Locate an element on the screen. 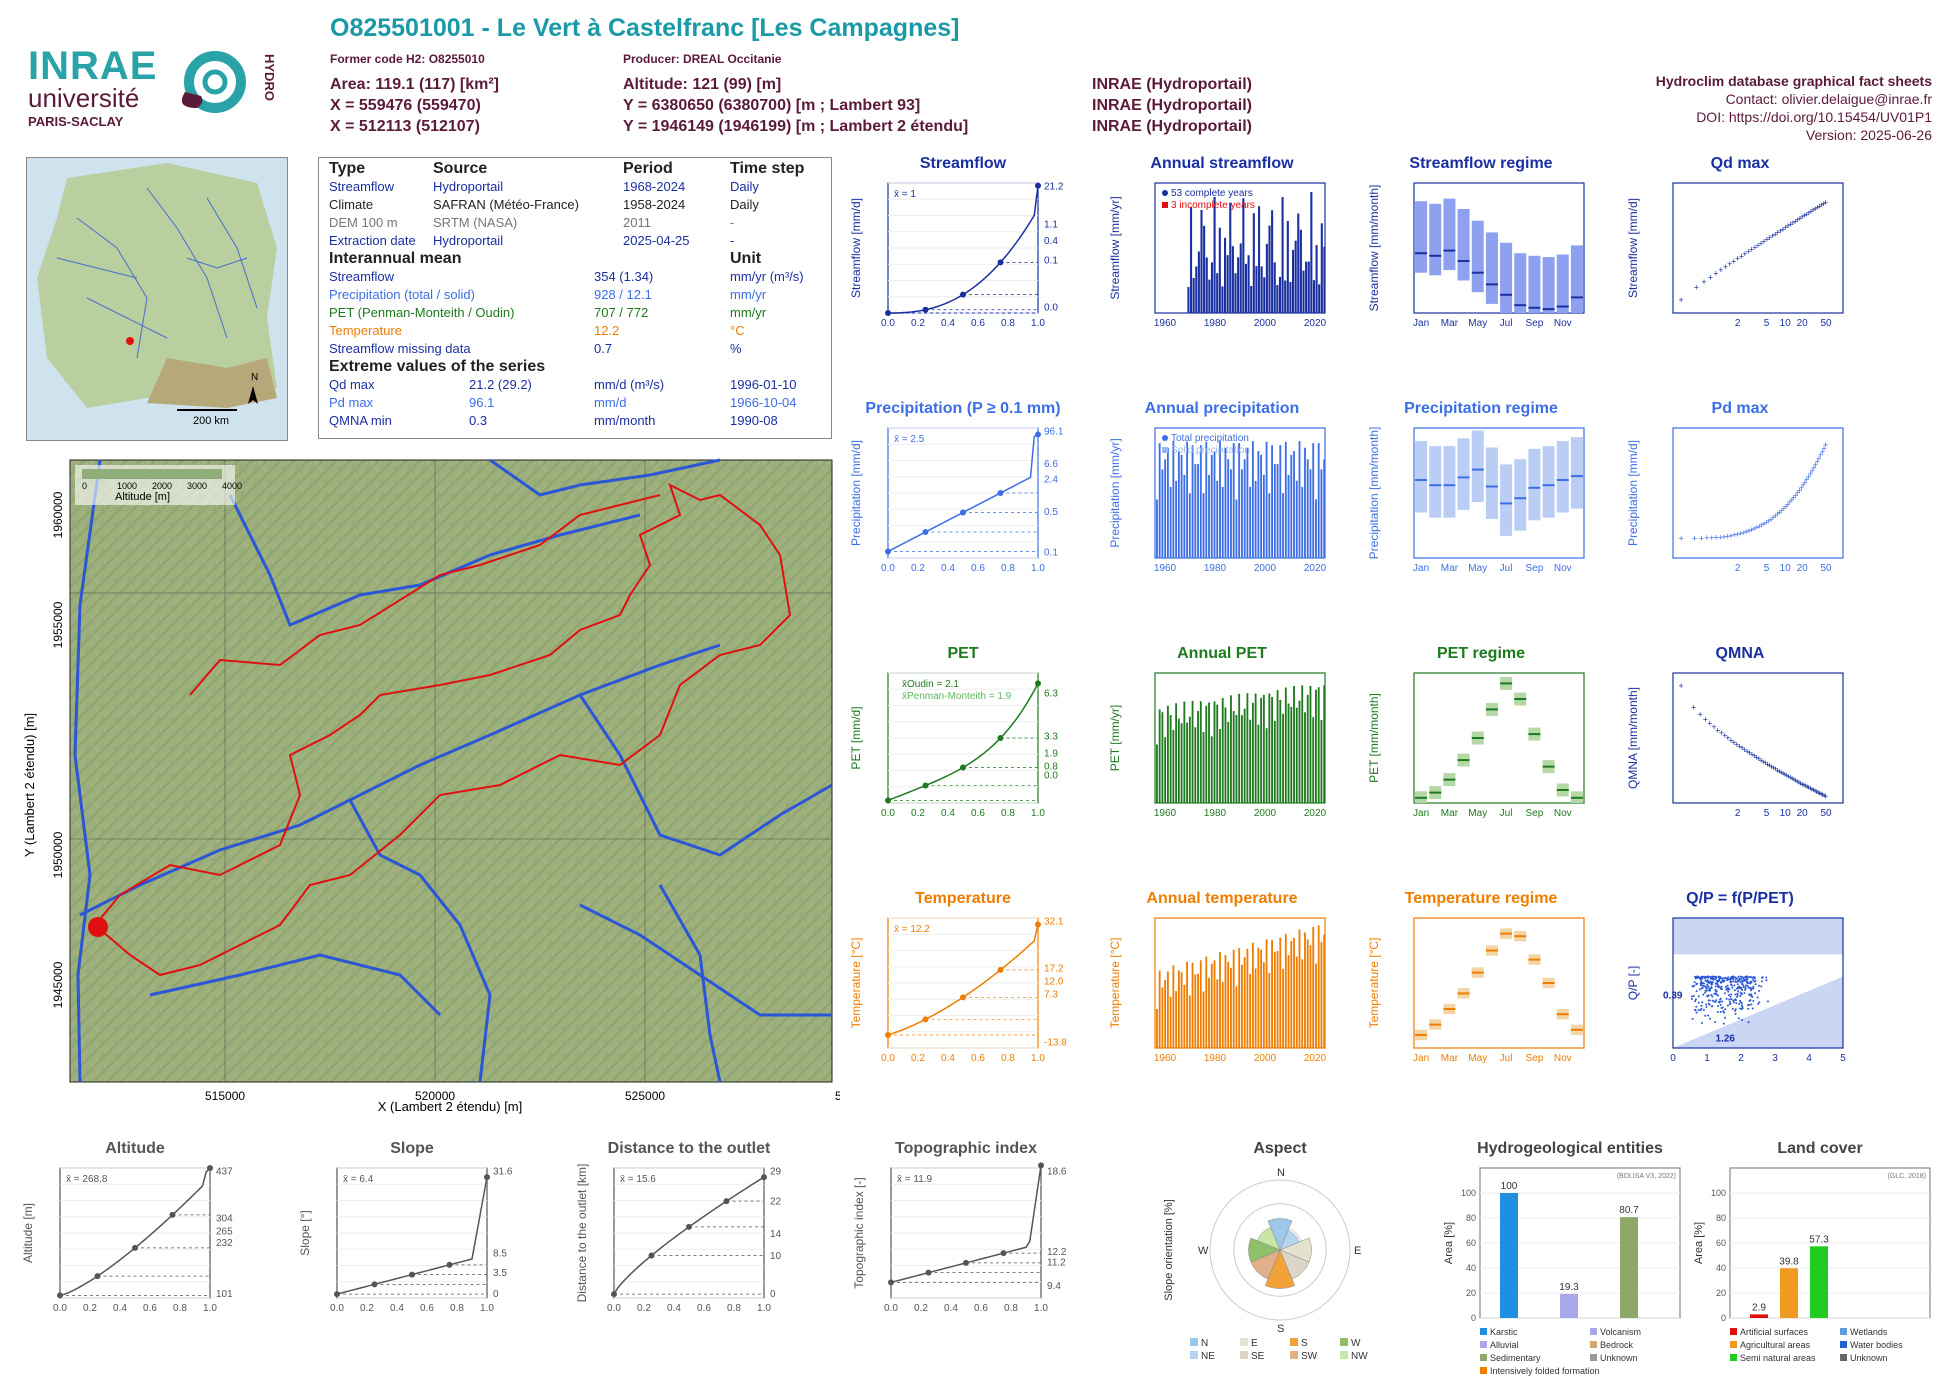  hydrogeology-legend-swatch is located at coordinates (1483, 1357).